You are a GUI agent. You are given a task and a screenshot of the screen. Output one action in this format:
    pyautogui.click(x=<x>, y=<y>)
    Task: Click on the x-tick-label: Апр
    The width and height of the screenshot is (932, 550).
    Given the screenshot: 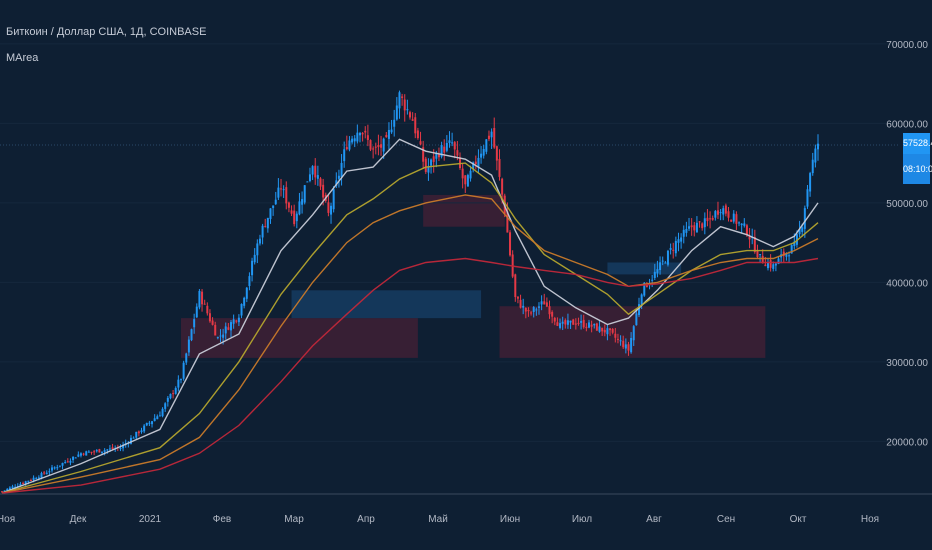 What is the action you would take?
    pyautogui.click(x=366, y=519)
    